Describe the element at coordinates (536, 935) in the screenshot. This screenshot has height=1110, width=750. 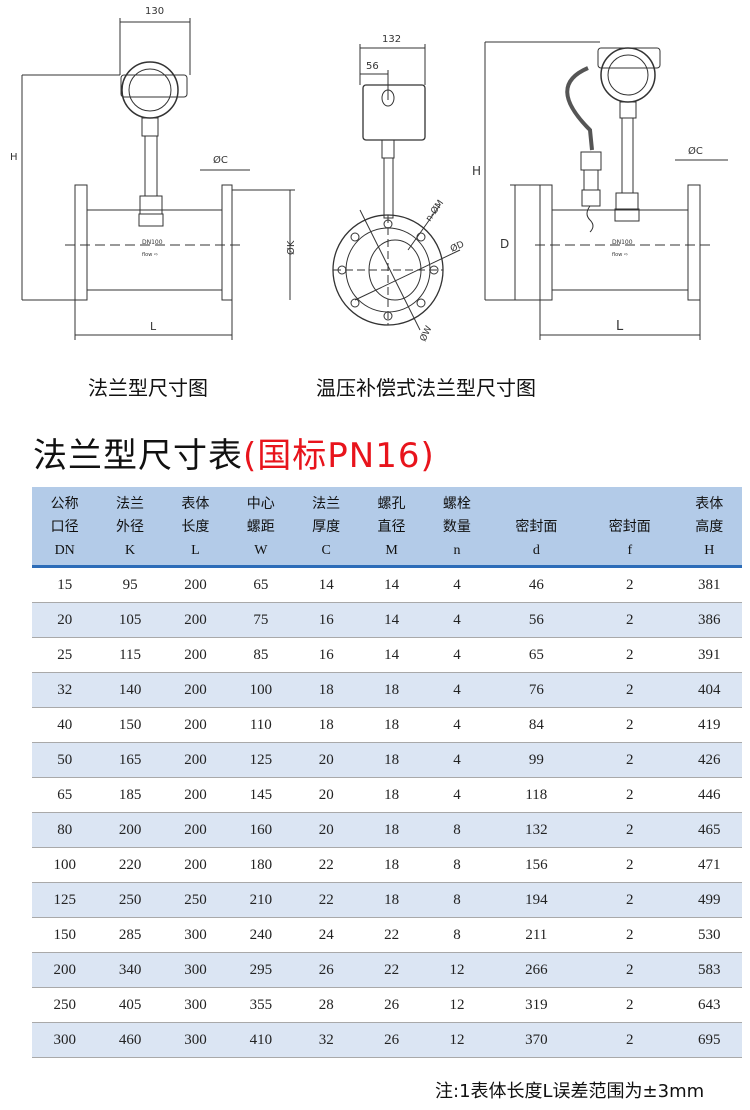
I see `table-cell: 211` at that location.